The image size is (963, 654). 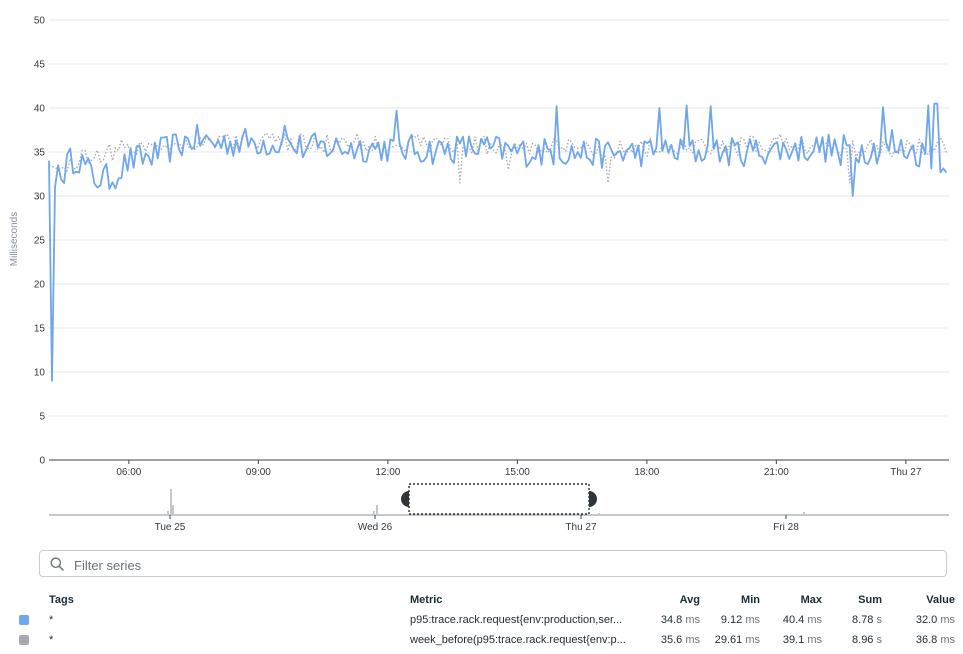 What do you see at coordinates (776, 472) in the screenshot?
I see `x-tick-label: 21:00` at bounding box center [776, 472].